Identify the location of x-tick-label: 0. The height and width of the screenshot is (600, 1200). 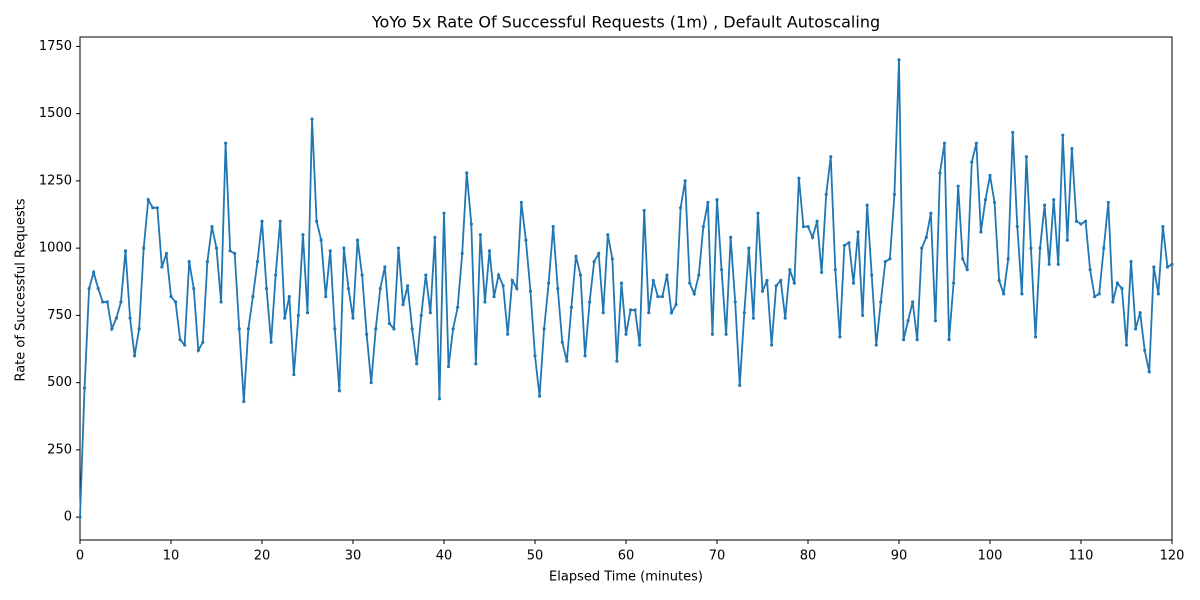
(80, 556).